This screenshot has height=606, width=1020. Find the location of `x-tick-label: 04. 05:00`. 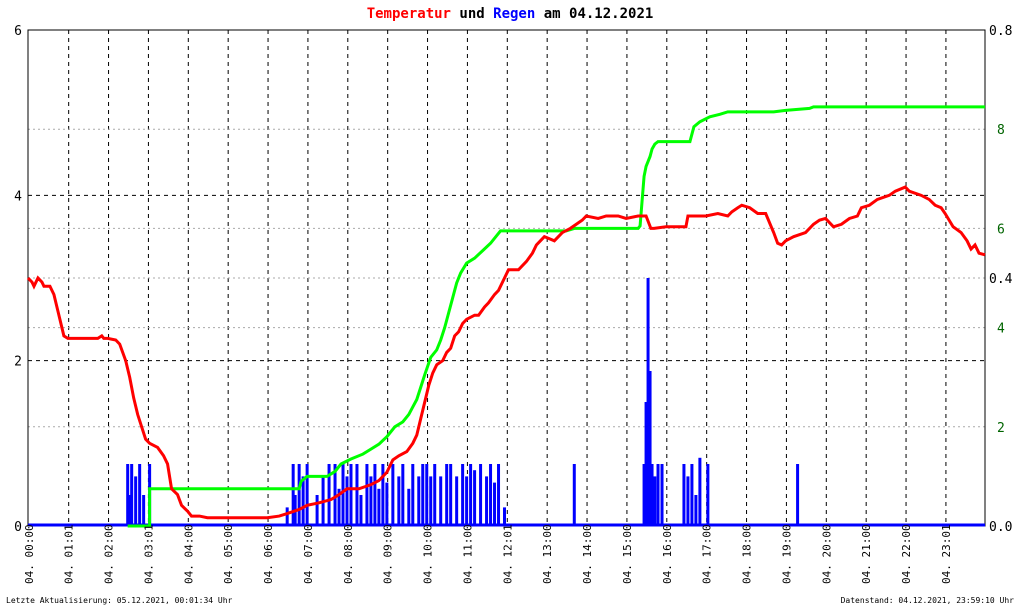

x-tick-label: 04. 05:00 is located at coordinates (228, 554).